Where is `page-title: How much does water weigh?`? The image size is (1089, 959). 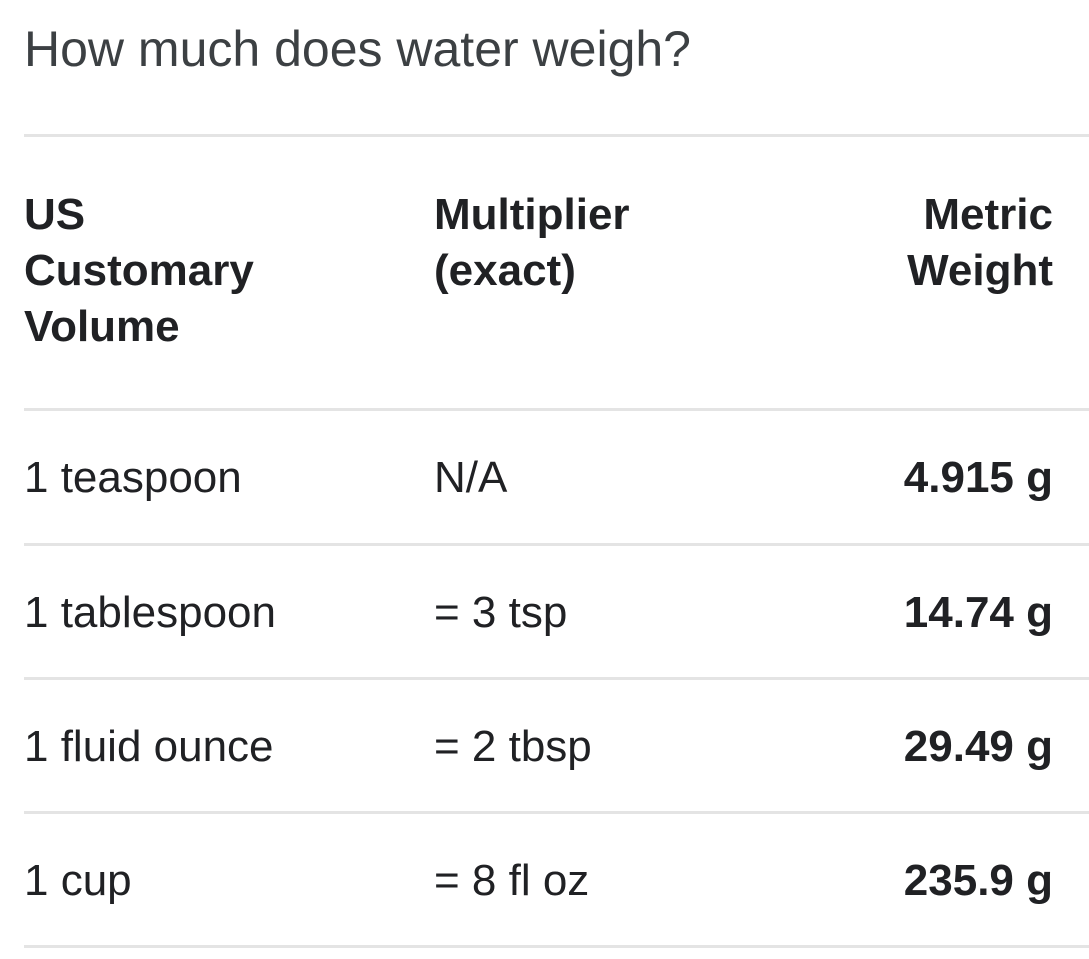 page-title: How much does water weigh? is located at coordinates (357, 49).